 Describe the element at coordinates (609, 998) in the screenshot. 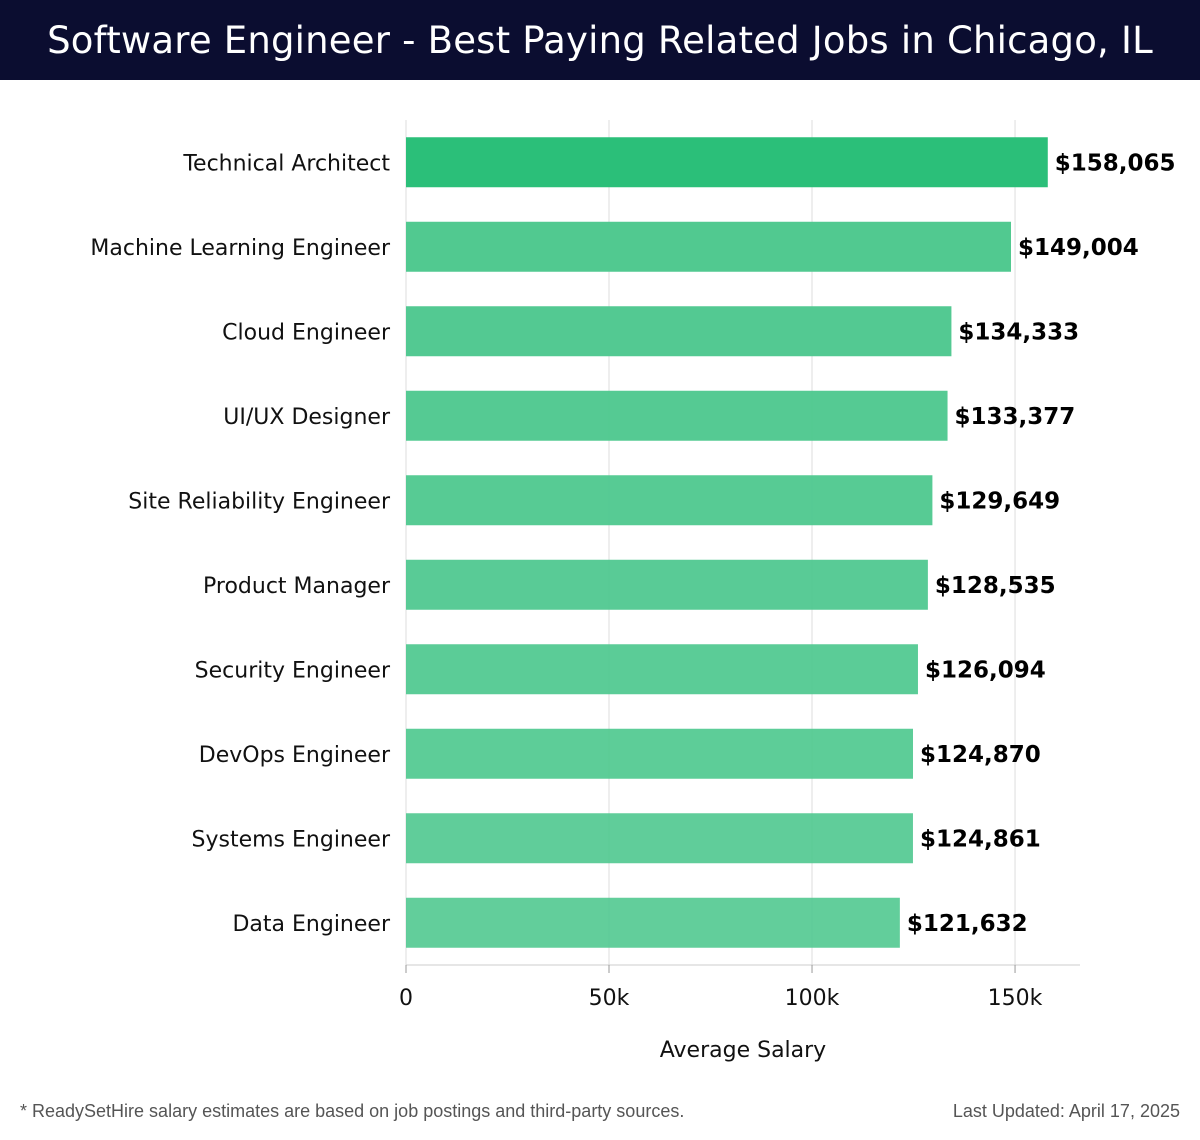

I see `x-tick-label: 50k` at that location.